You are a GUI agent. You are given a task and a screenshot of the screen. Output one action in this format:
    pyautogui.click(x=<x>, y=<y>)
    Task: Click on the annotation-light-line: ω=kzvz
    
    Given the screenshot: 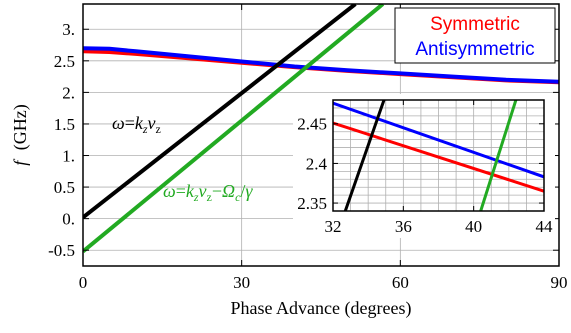 What is the action you would take?
    pyautogui.click(x=136, y=124)
    